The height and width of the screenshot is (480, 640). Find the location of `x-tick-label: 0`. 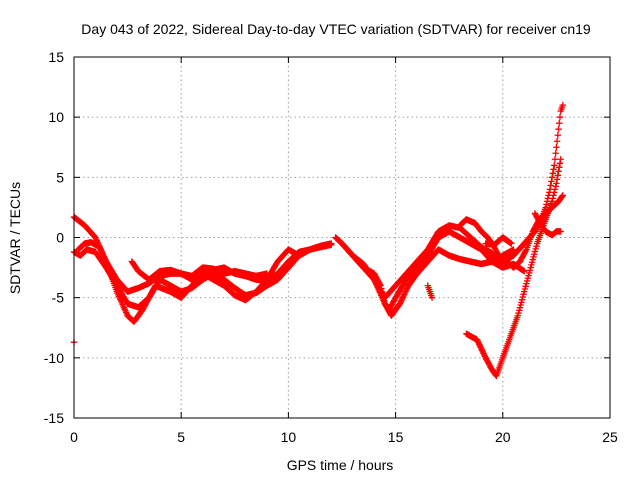

x-tick-label: 0 is located at coordinates (74, 437).